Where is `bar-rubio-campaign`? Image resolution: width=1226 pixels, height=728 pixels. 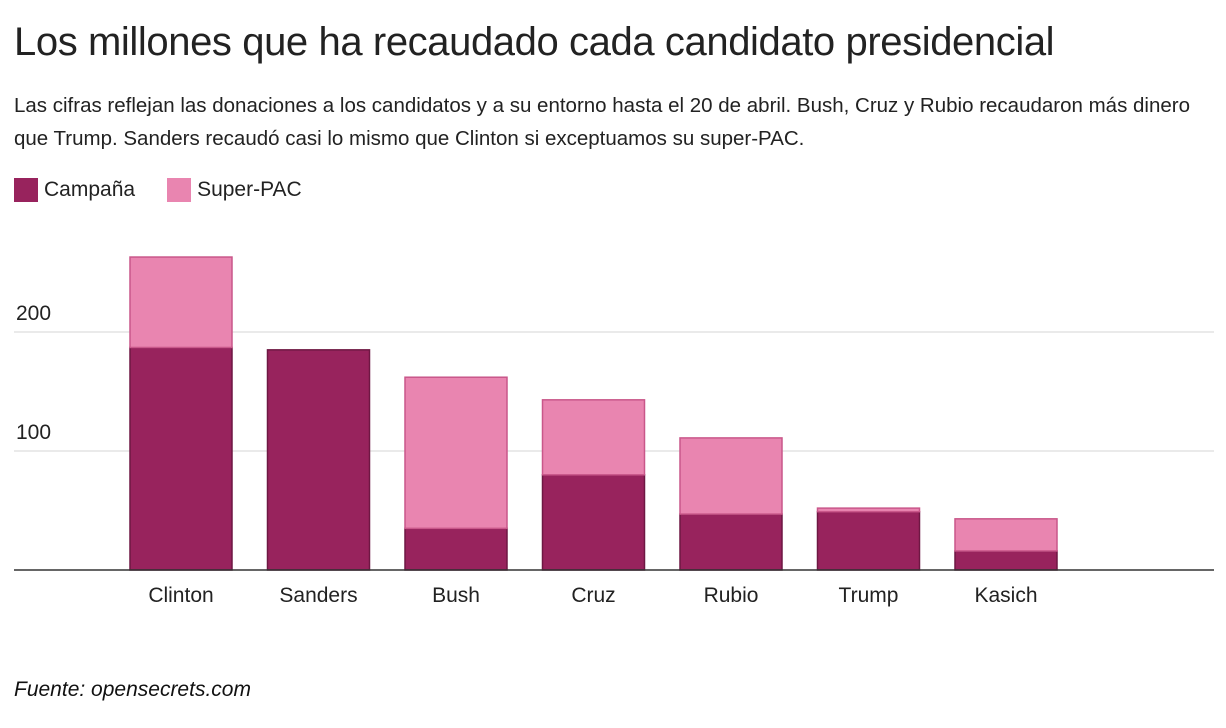 bar-rubio-campaign is located at coordinates (731, 542).